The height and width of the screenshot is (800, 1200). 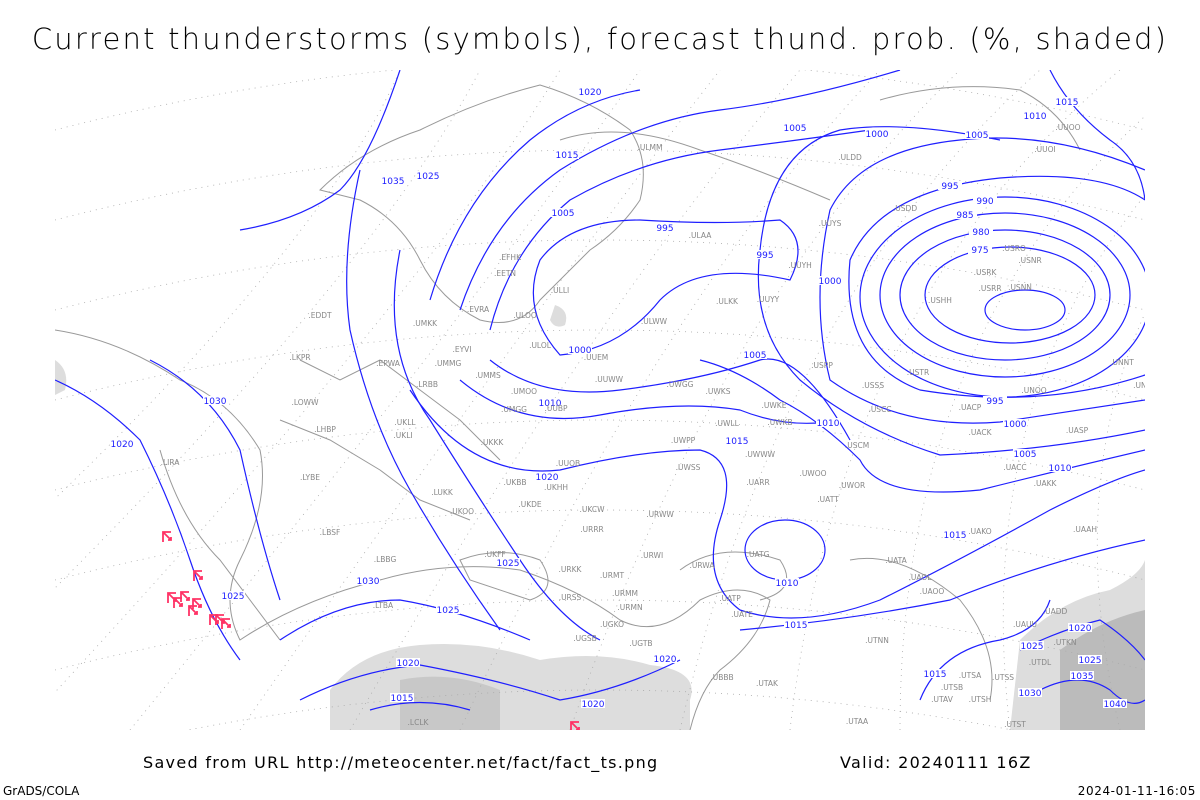 What do you see at coordinates (652, 555) in the screenshot?
I see `station-label: .URWI` at bounding box center [652, 555].